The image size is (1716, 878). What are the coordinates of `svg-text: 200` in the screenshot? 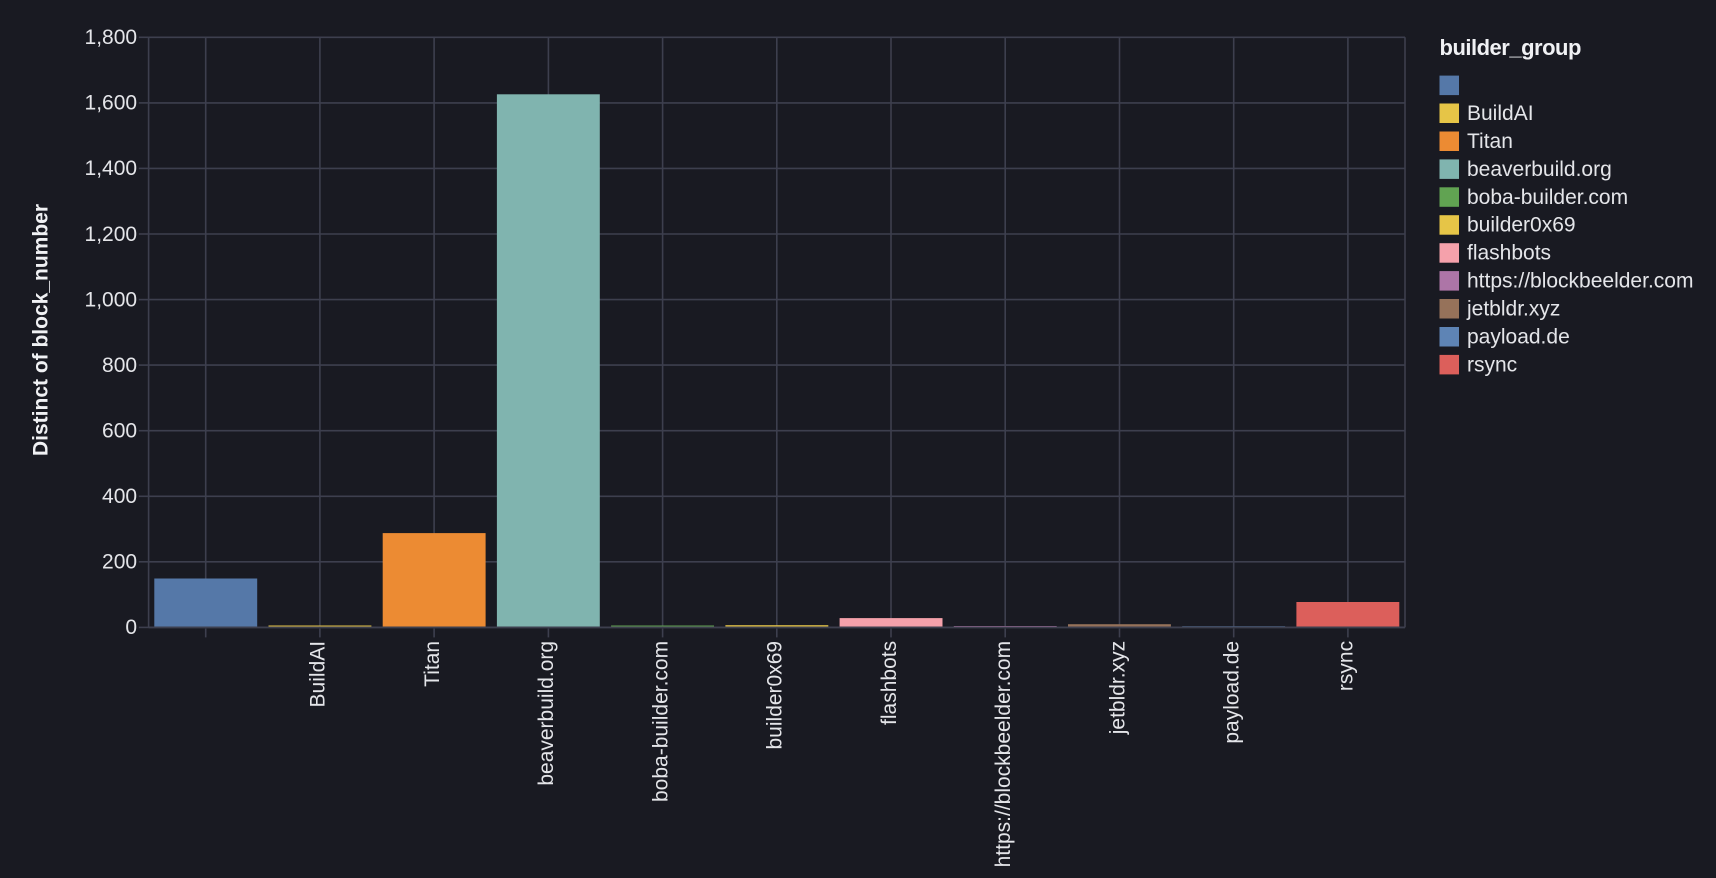 It's located at (119, 562).